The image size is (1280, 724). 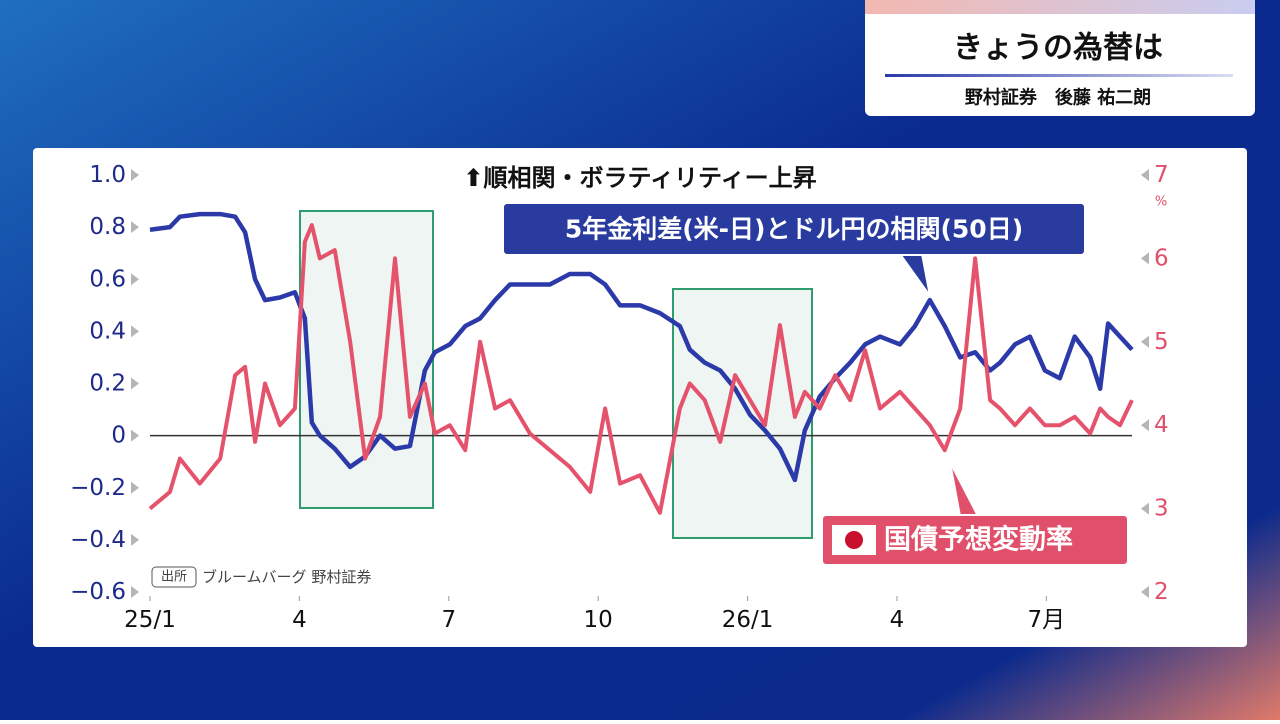 I want to click on source-label: 出所, so click(x=174, y=577).